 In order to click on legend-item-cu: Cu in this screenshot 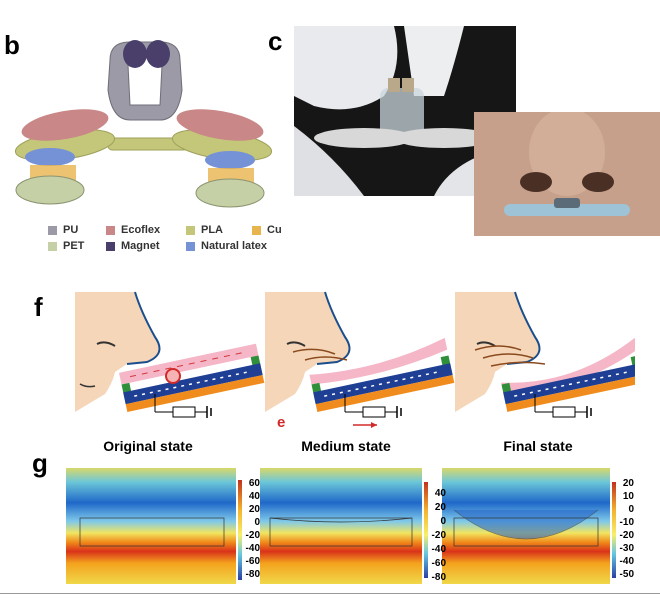, I will do `click(267, 230)`.